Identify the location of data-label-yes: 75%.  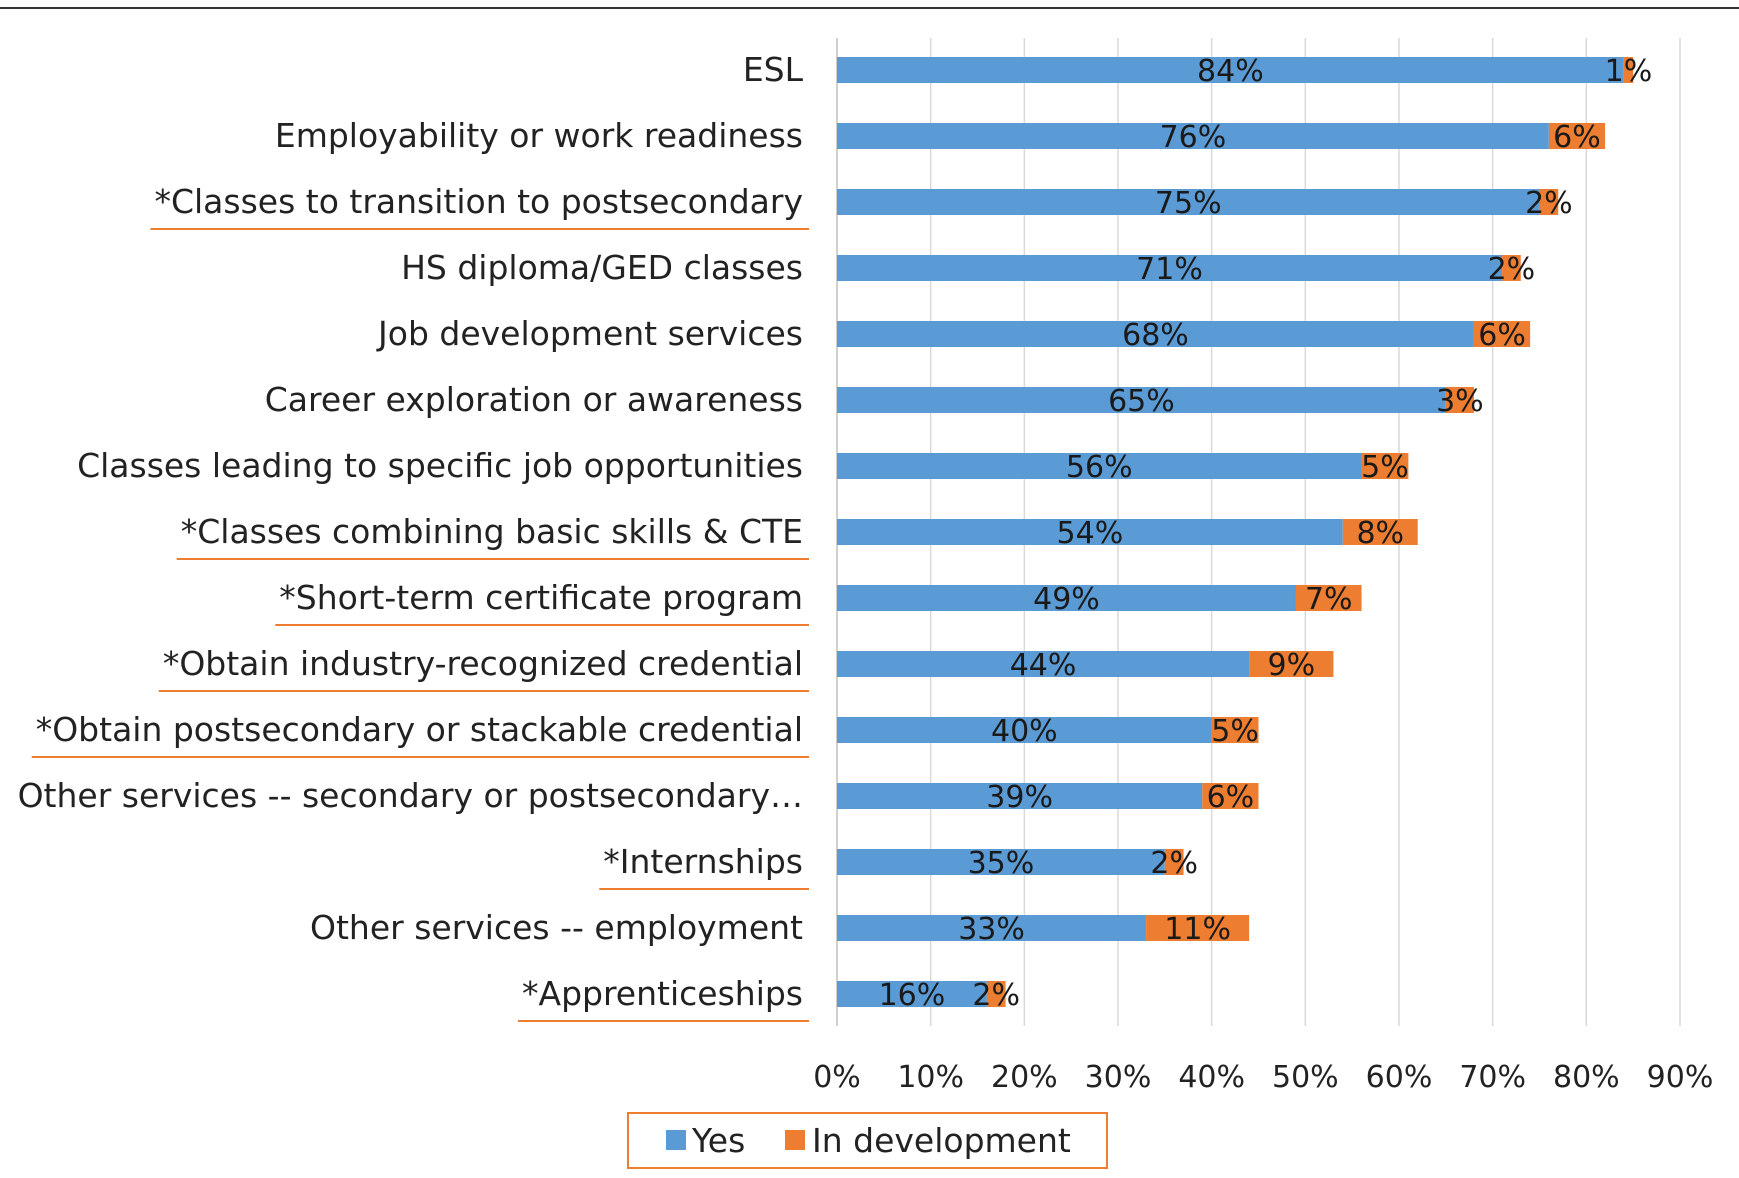
(1188, 203).